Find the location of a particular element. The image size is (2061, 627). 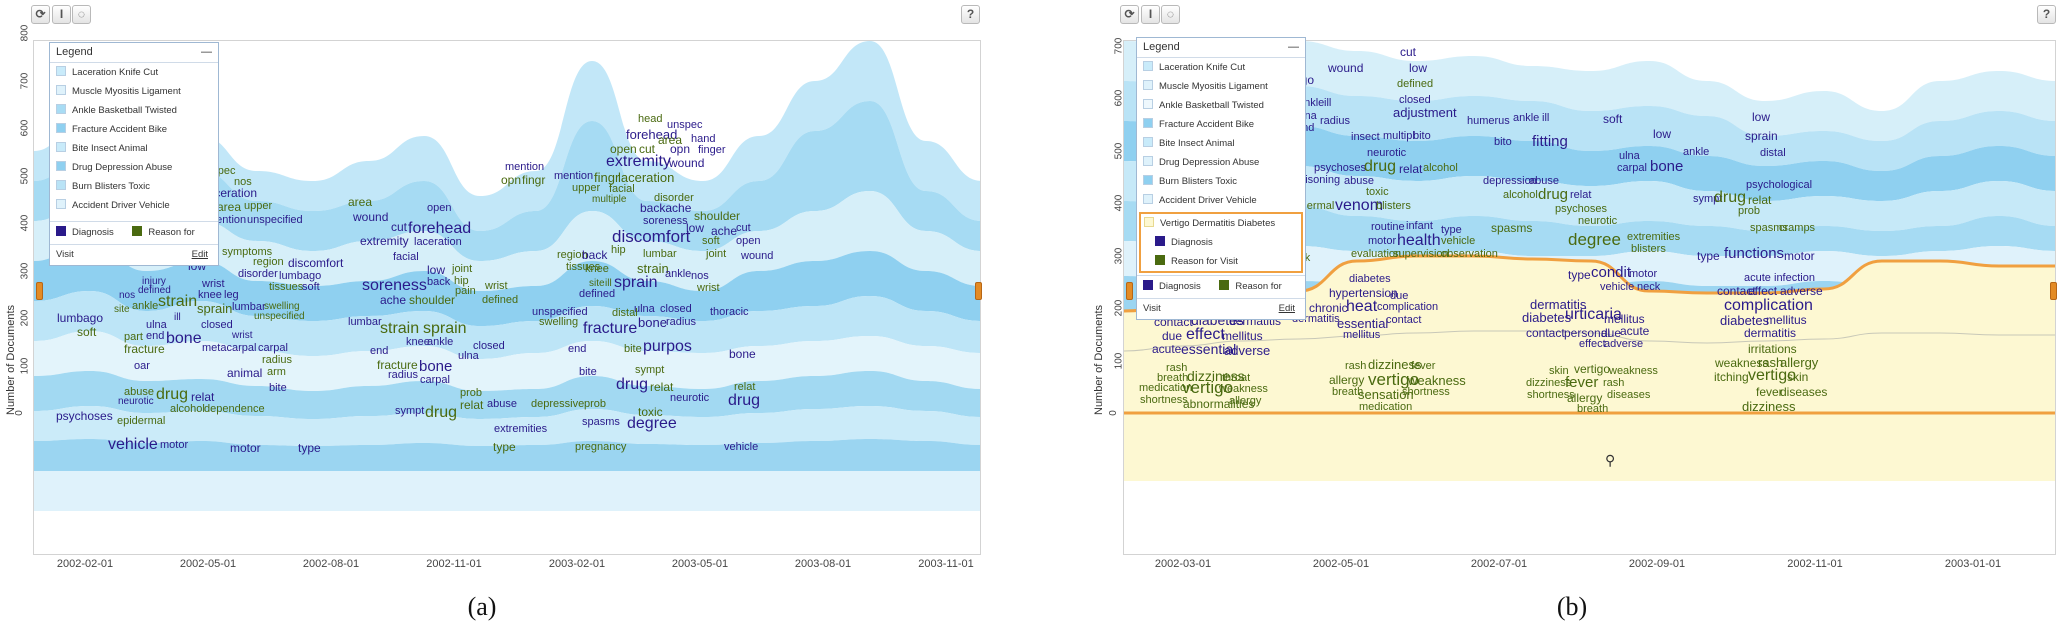

topic-word: multipl is located at coordinates (1399, 136).